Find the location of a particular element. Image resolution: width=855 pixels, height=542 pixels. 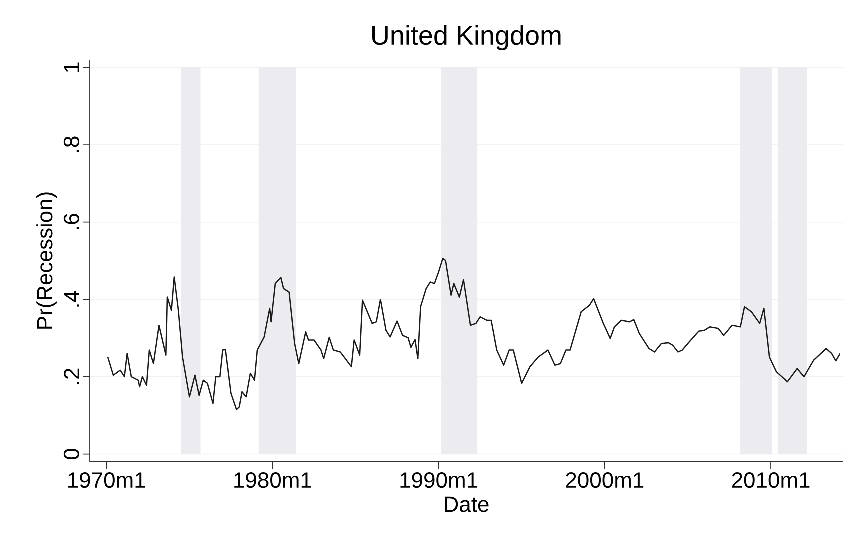

x-tick-label: 1980m1 is located at coordinates (273, 480).